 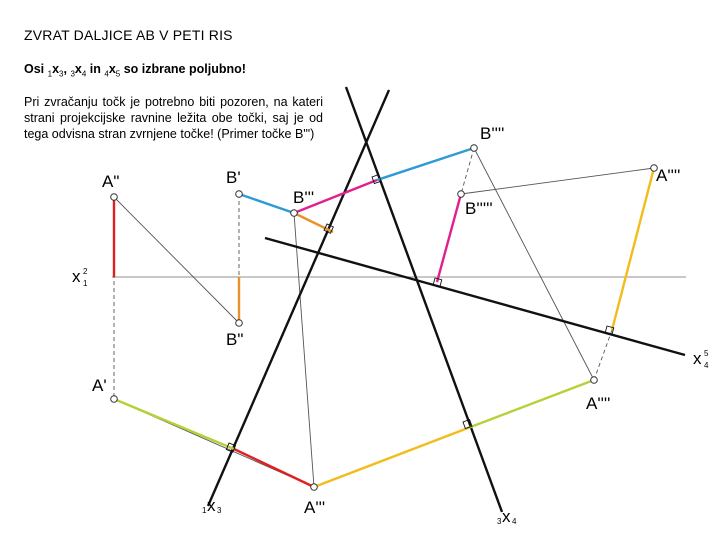 What do you see at coordinates (239, 323) in the screenshot?
I see `point-B2` at bounding box center [239, 323].